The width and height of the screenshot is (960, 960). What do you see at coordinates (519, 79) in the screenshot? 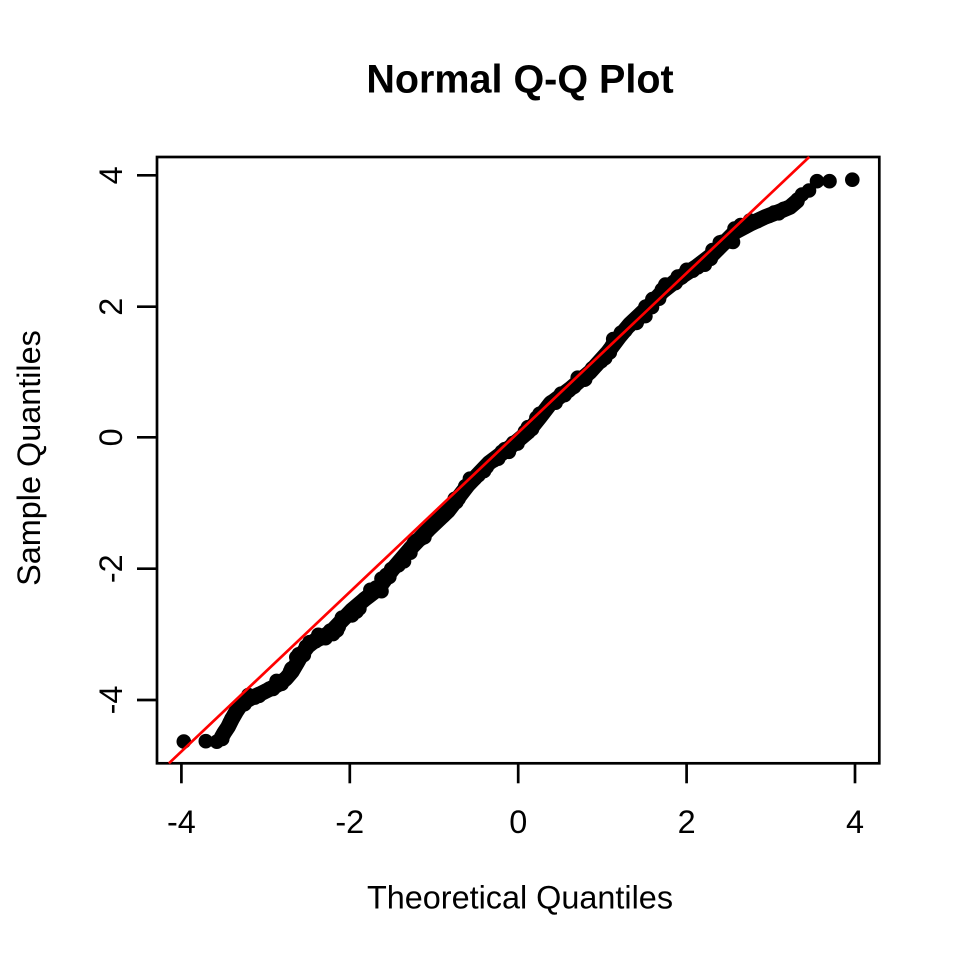
I see `svg-text: Normal Q-Q Plot` at bounding box center [519, 79].